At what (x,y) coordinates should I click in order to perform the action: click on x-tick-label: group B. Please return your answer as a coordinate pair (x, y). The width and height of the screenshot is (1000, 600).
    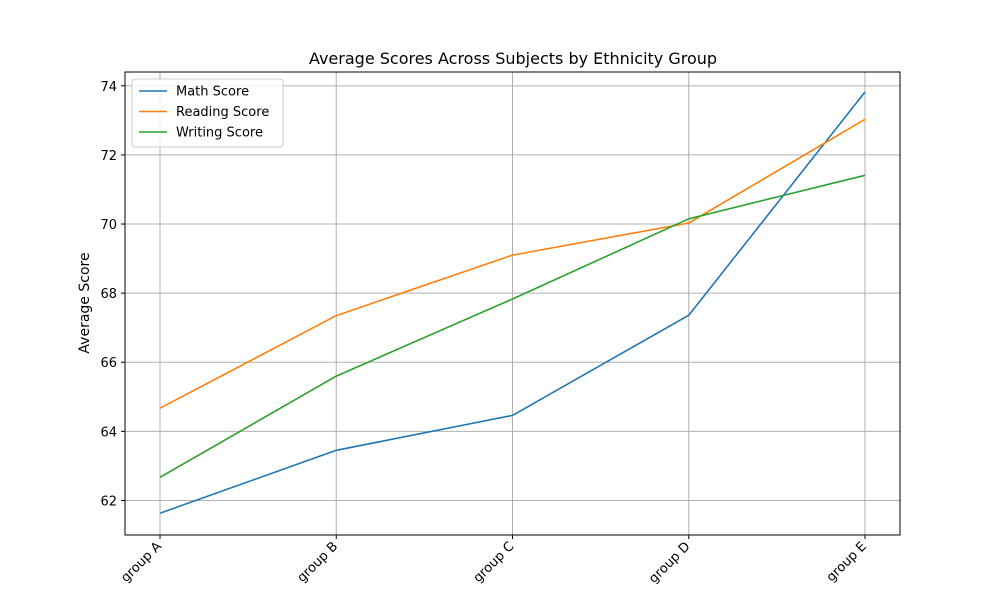
    Looking at the image, I should click on (318, 562).